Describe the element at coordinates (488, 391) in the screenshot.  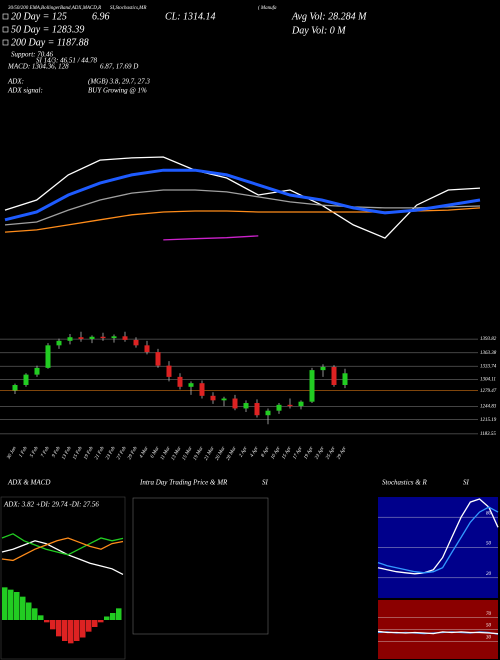
I see `y-tick-label: 1279.47` at that location.